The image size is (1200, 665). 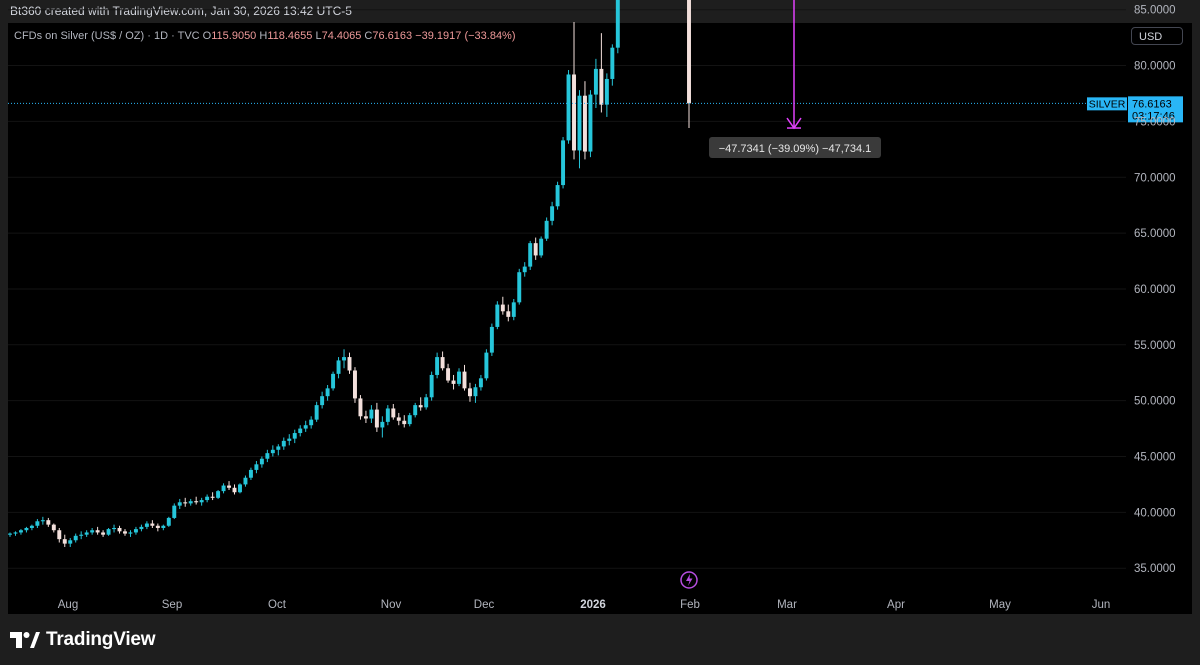 What do you see at coordinates (567, 601) in the screenshot?
I see `time-axis` at bounding box center [567, 601].